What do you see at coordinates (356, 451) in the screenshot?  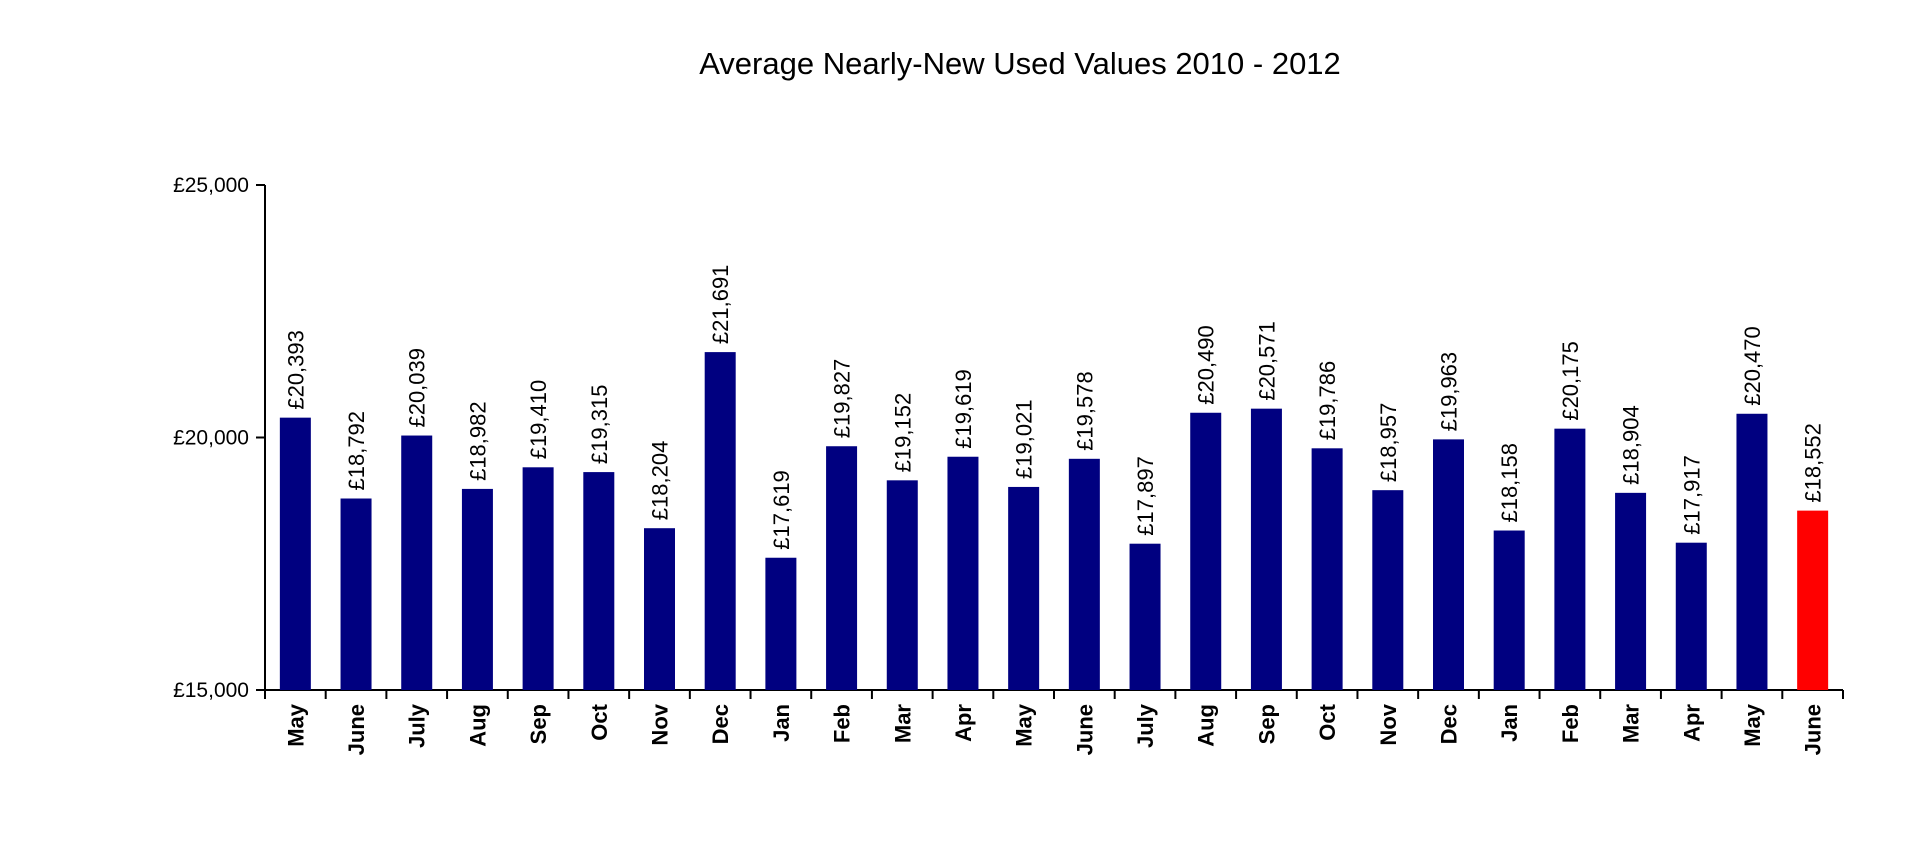 I see `data-label: £18,792` at bounding box center [356, 451].